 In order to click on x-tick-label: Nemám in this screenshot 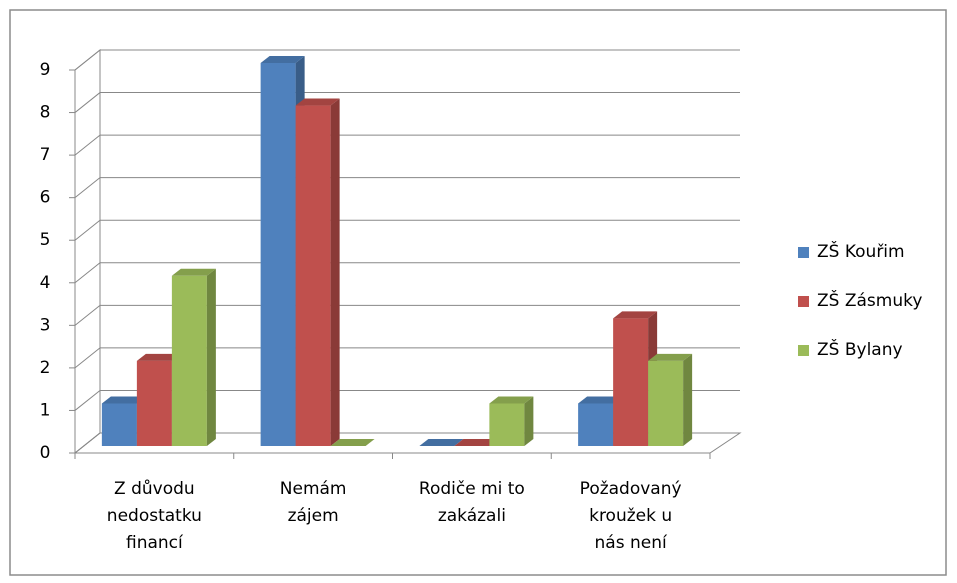, I will do `click(313, 489)`.